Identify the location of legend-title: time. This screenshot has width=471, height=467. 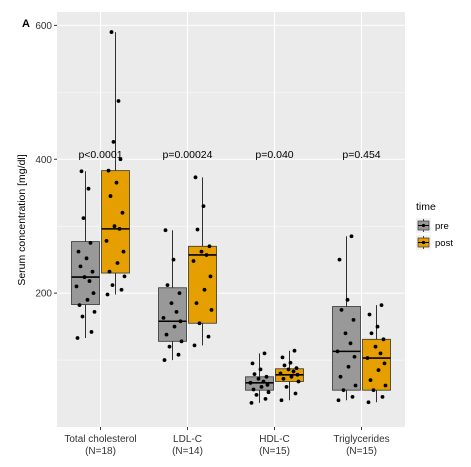
(426, 207).